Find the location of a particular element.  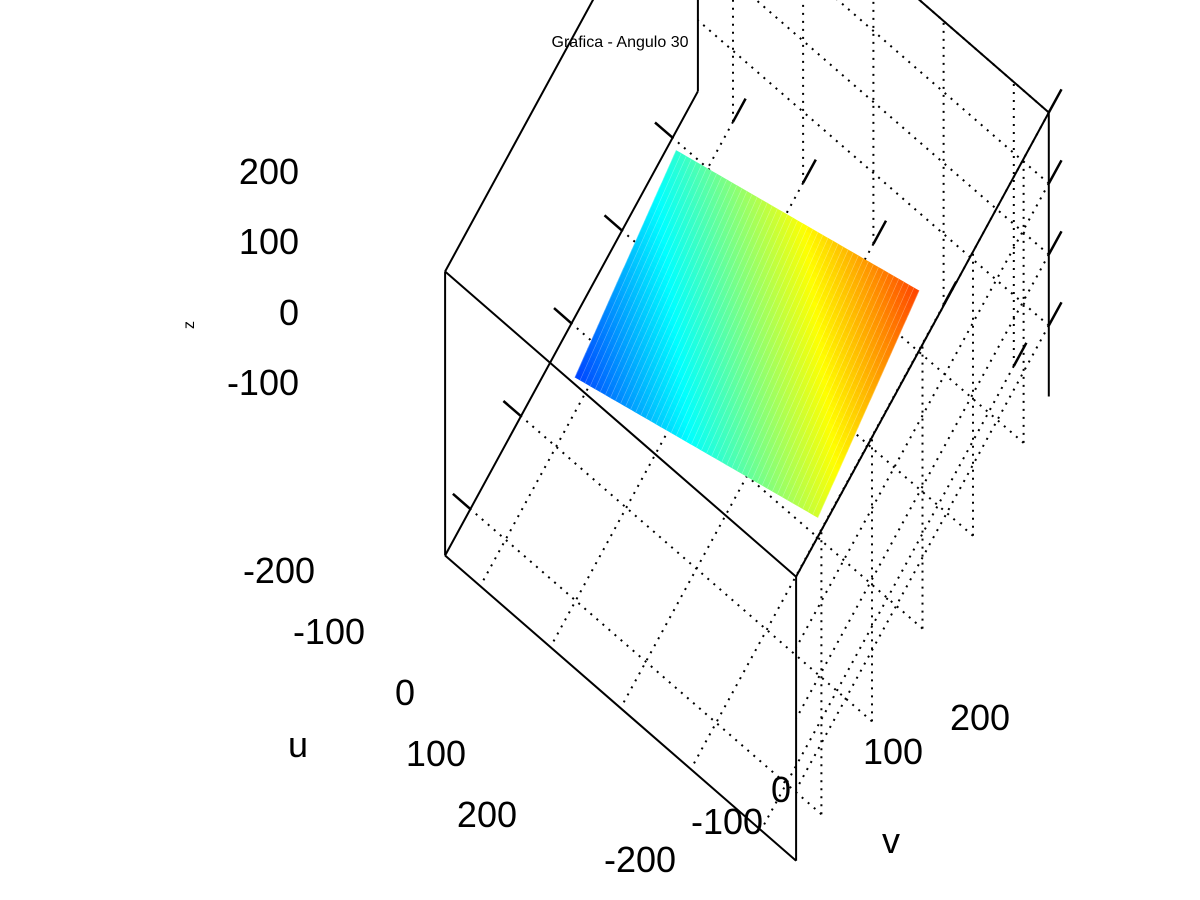

box-edge-top-back-u is located at coordinates (983, 57).